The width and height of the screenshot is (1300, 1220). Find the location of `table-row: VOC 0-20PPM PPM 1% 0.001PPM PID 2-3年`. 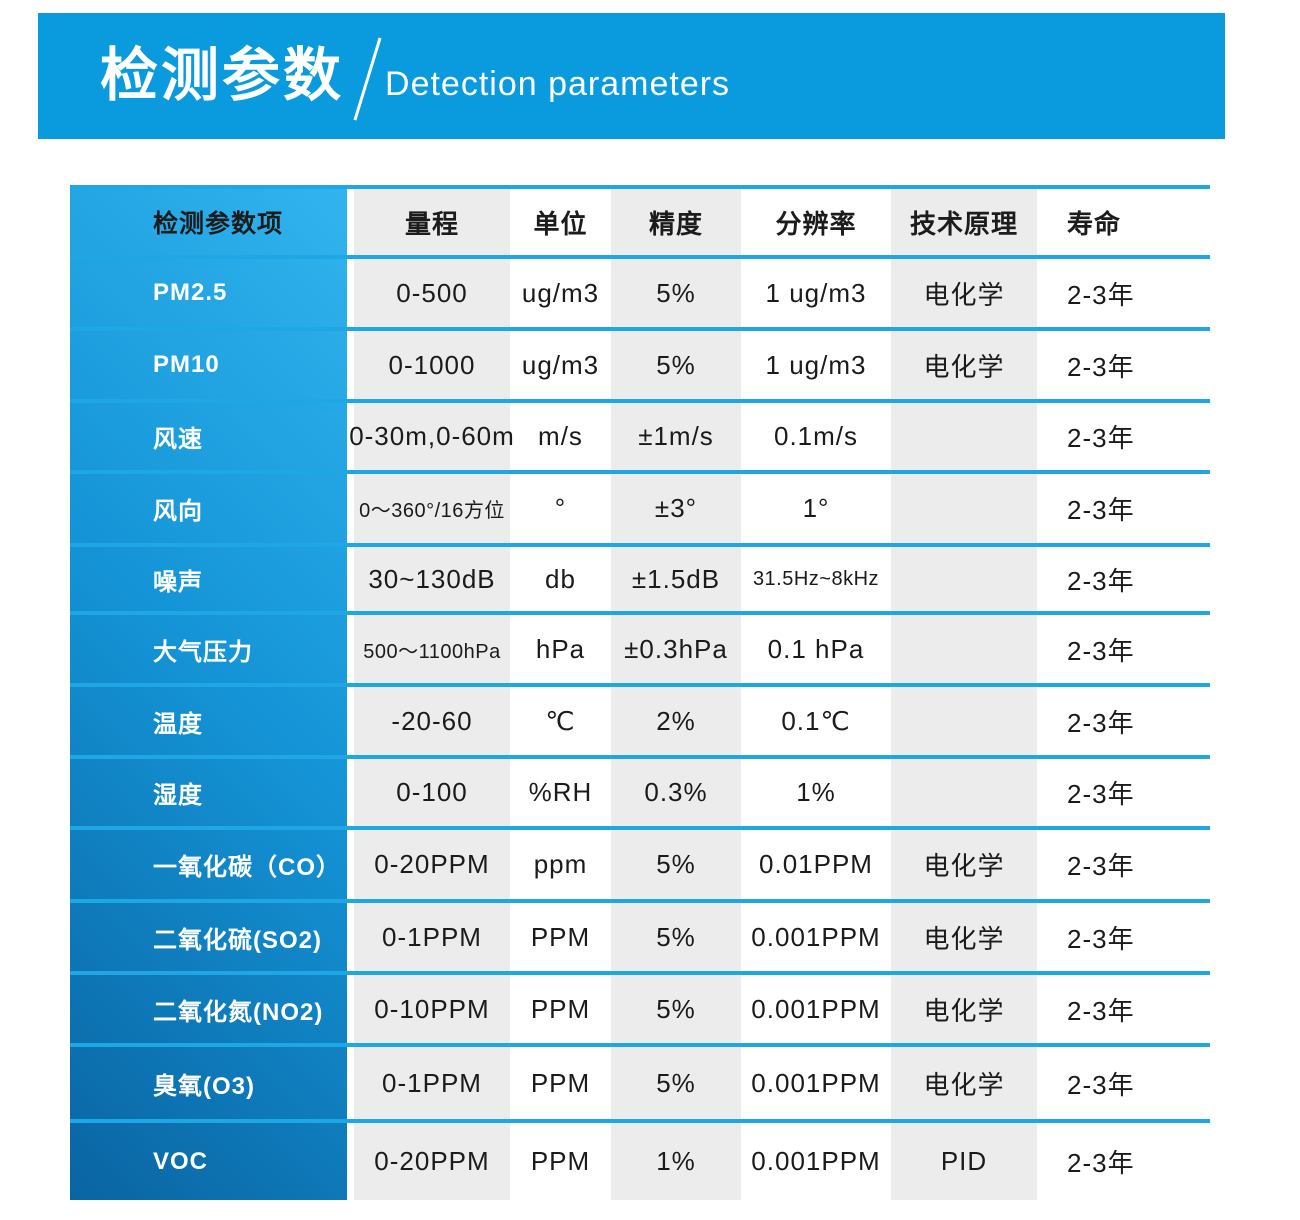

table-row: VOC 0-20PPM PPM 1% 0.001PPM PID 2-3年 is located at coordinates (640, 1161).